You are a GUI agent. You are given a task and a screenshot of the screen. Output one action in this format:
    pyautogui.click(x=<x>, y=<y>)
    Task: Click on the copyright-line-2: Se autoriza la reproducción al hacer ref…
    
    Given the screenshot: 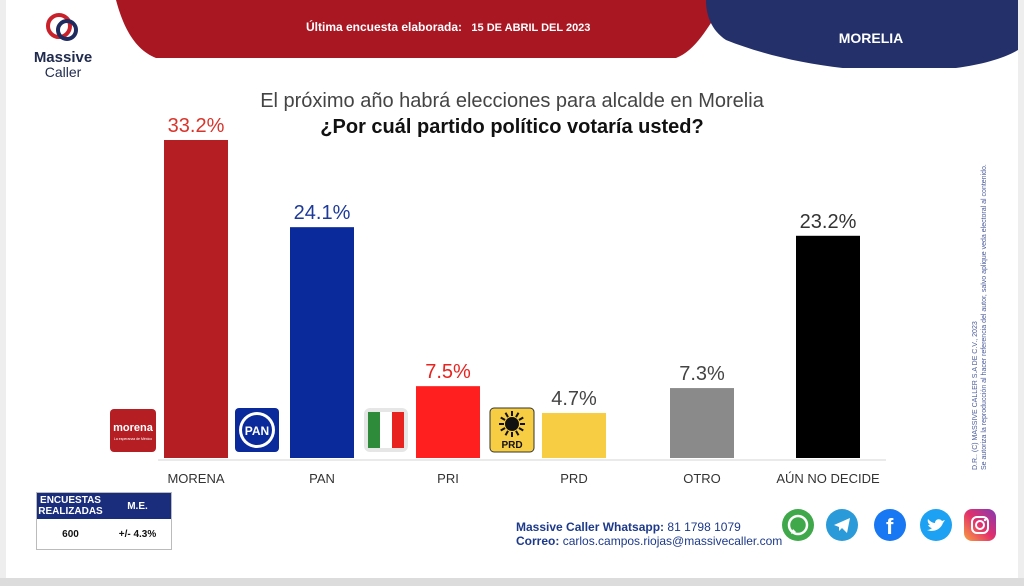 What is the action you would take?
    pyautogui.click(x=984, y=317)
    